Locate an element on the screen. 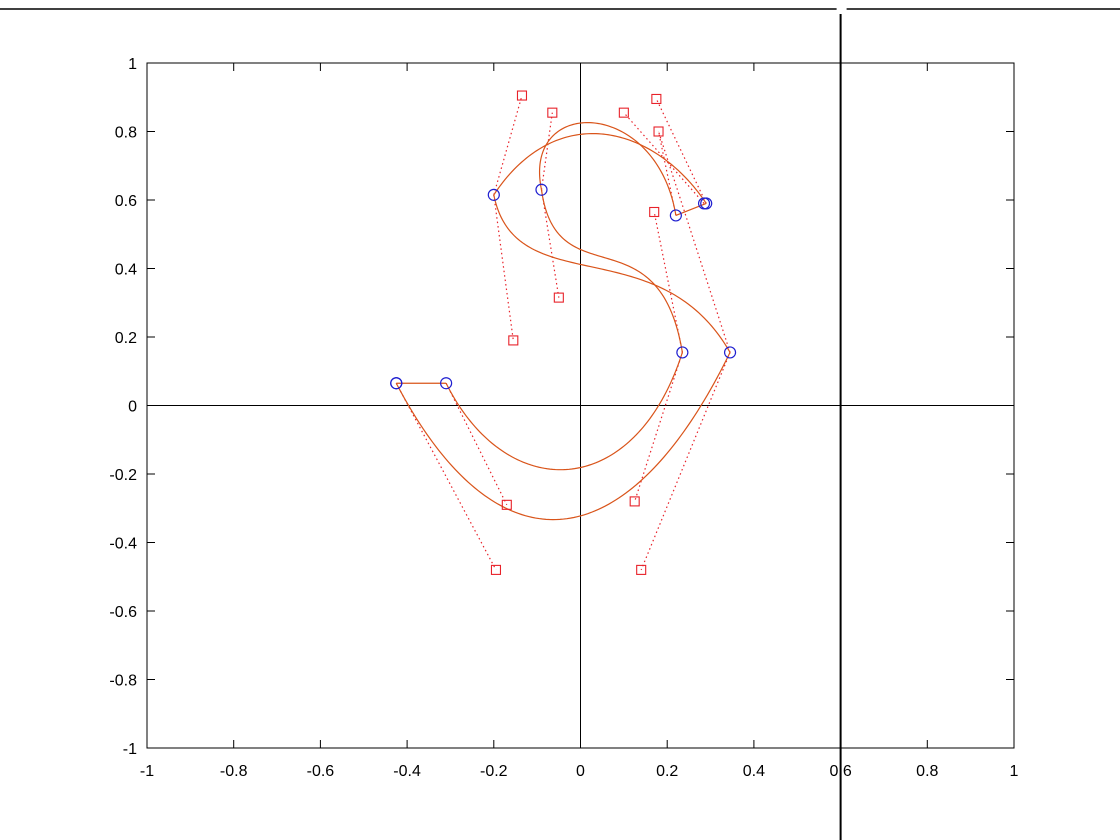  y-tick-label: 0.2 is located at coordinates (126, 338).